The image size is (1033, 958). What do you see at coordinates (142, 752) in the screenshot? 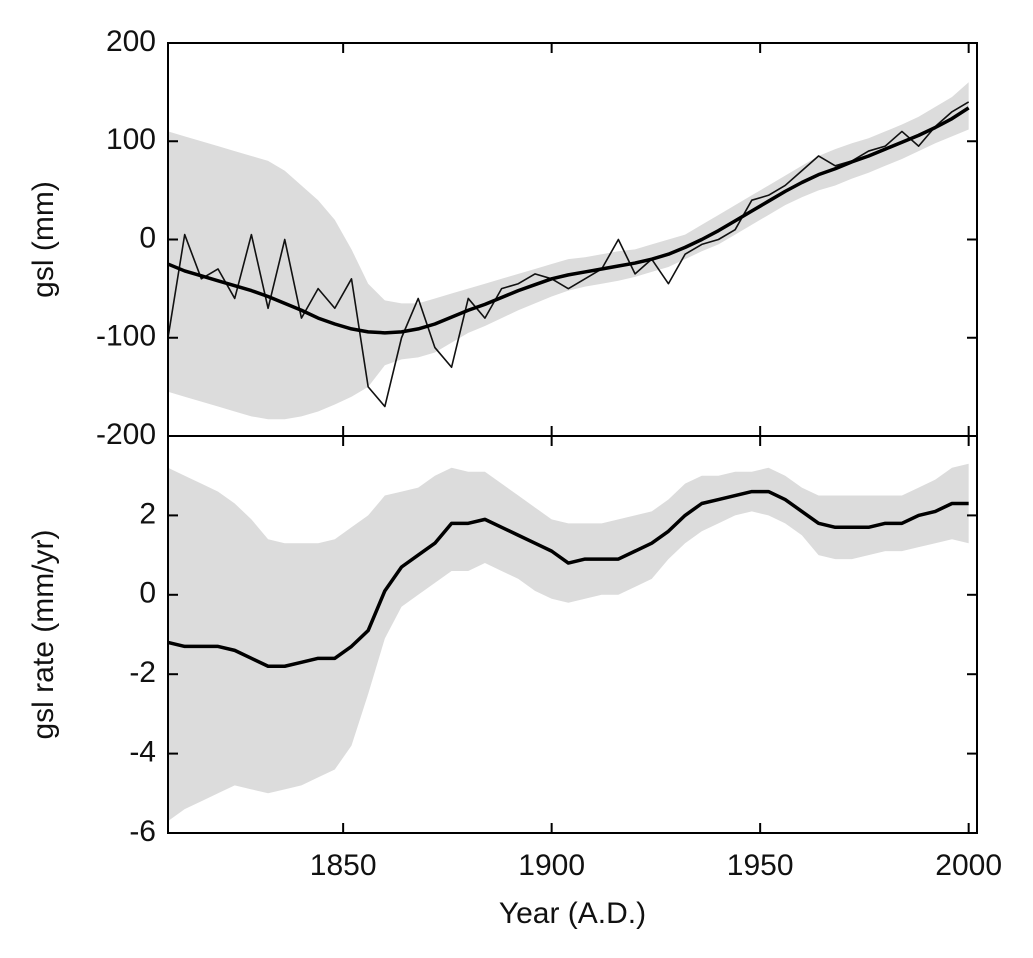
I see `y-tick-label: -4` at bounding box center [142, 752].